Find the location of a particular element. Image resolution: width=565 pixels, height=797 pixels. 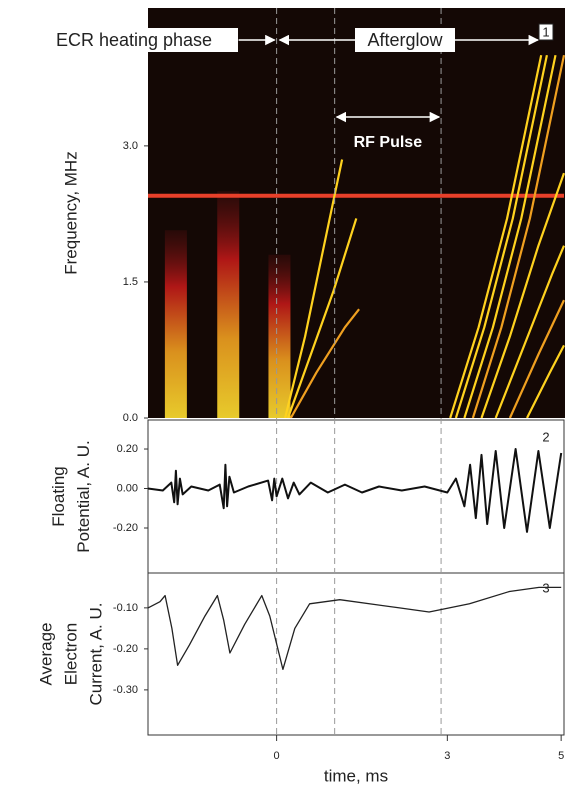

y-axis-label: Floating is located at coordinates (58, 496).